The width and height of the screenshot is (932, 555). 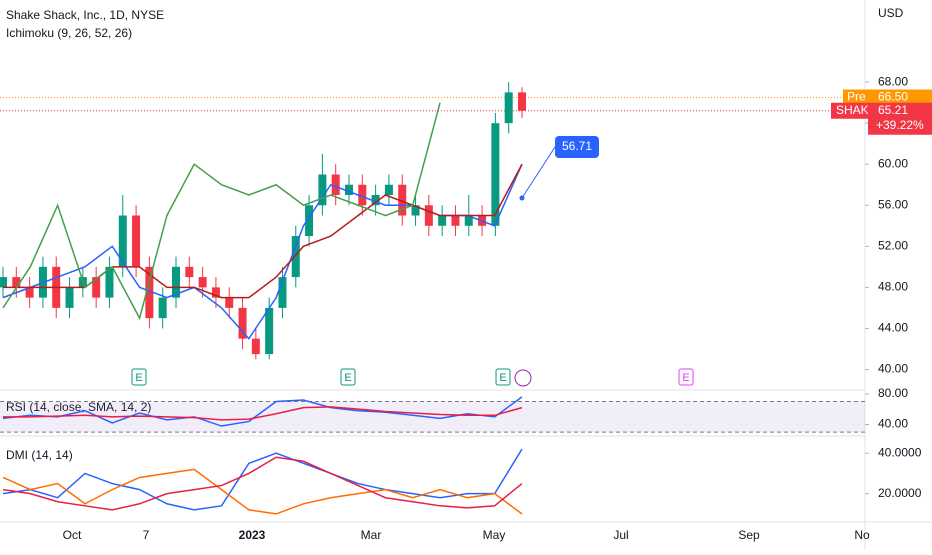 I want to click on indicator-label: Ichimoku (9, 26, 52, 26), so click(x=69, y=33).